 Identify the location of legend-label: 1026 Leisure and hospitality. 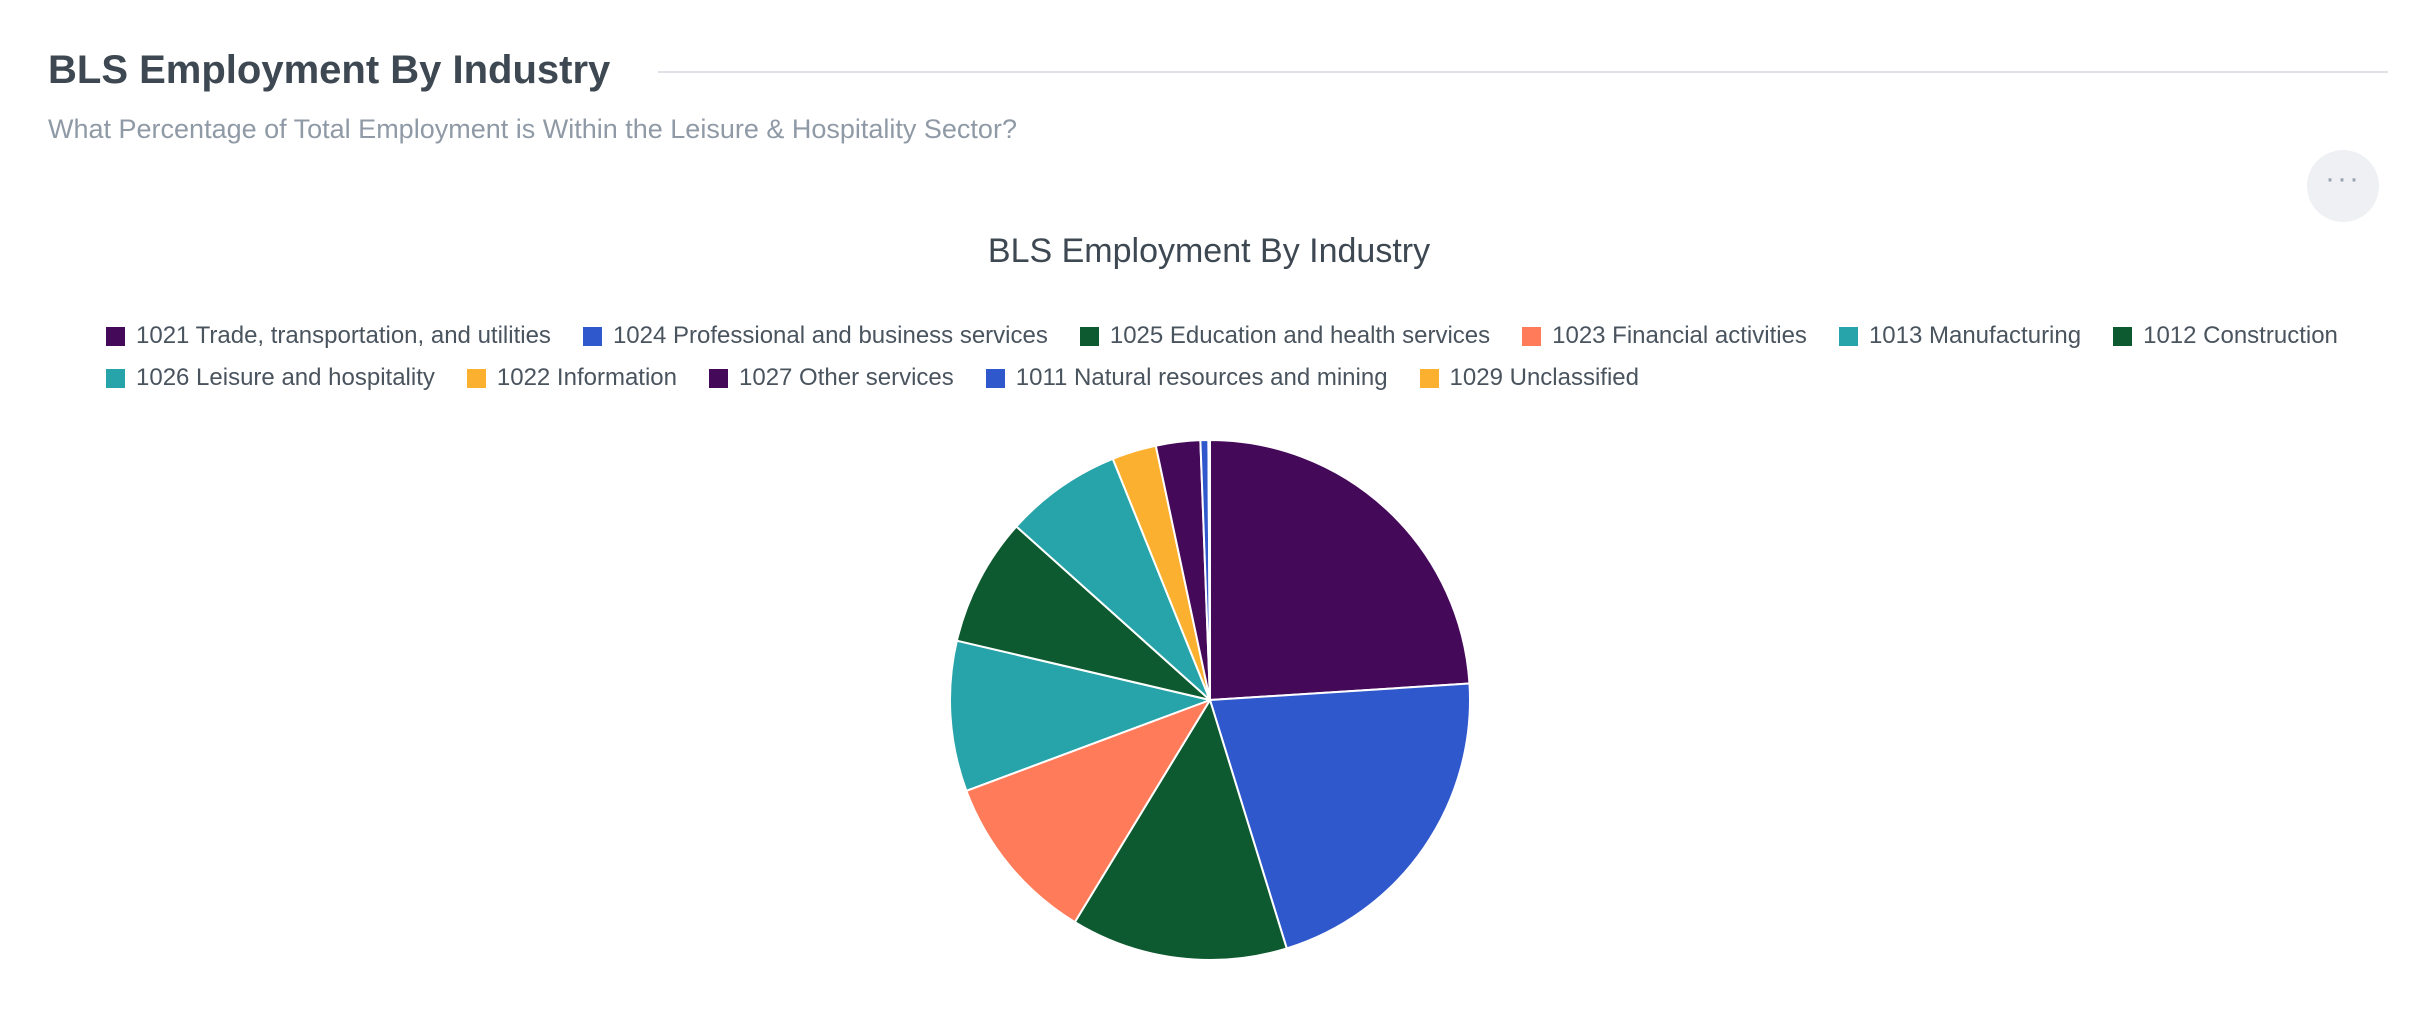
(285, 377).